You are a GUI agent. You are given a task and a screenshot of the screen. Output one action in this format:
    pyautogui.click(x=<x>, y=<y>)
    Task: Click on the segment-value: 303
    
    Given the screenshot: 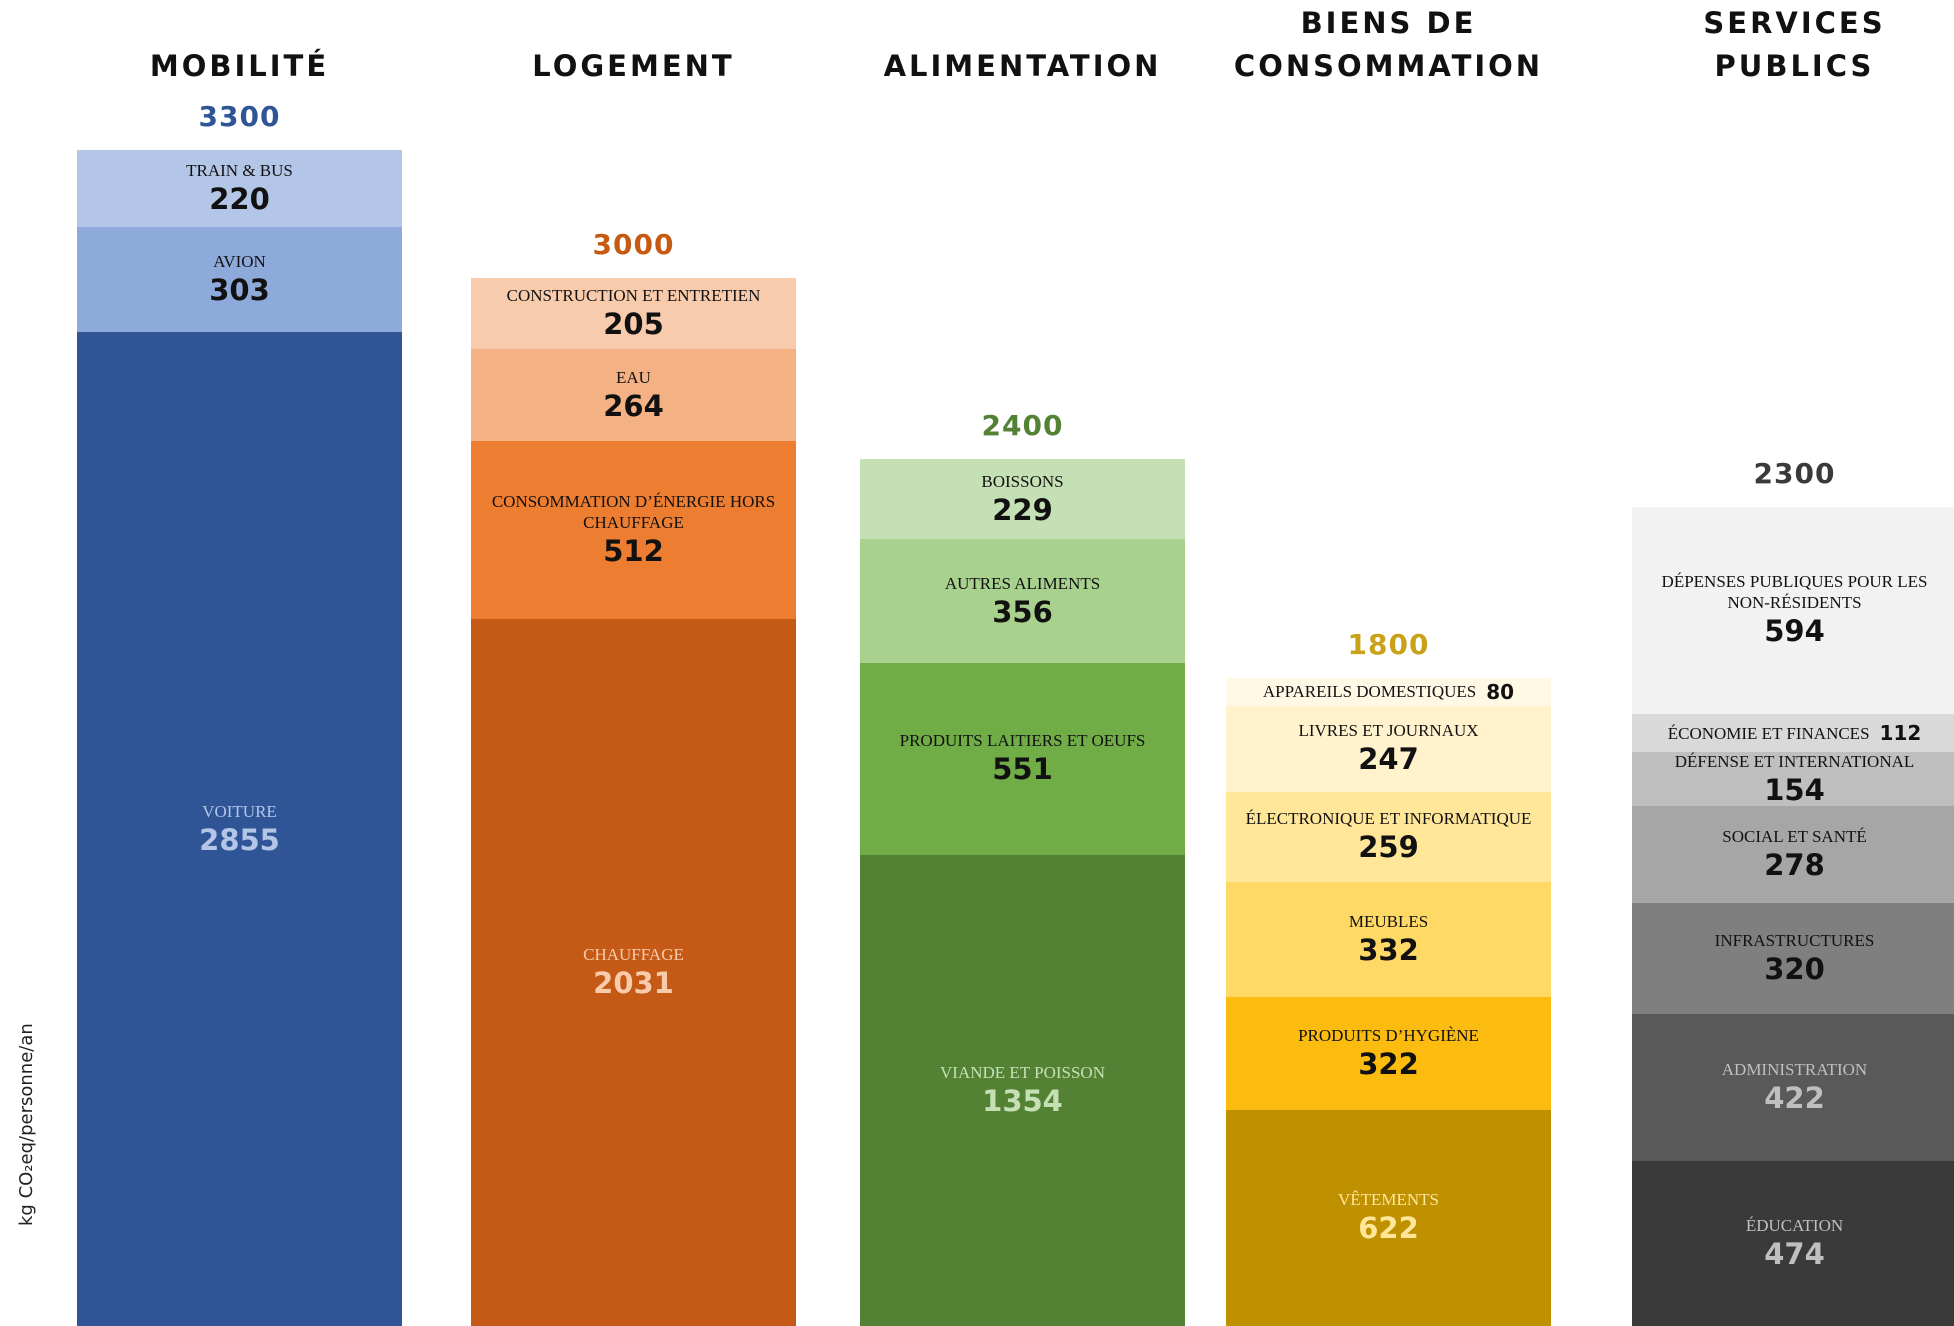 What is the action you would take?
    pyautogui.click(x=239, y=290)
    